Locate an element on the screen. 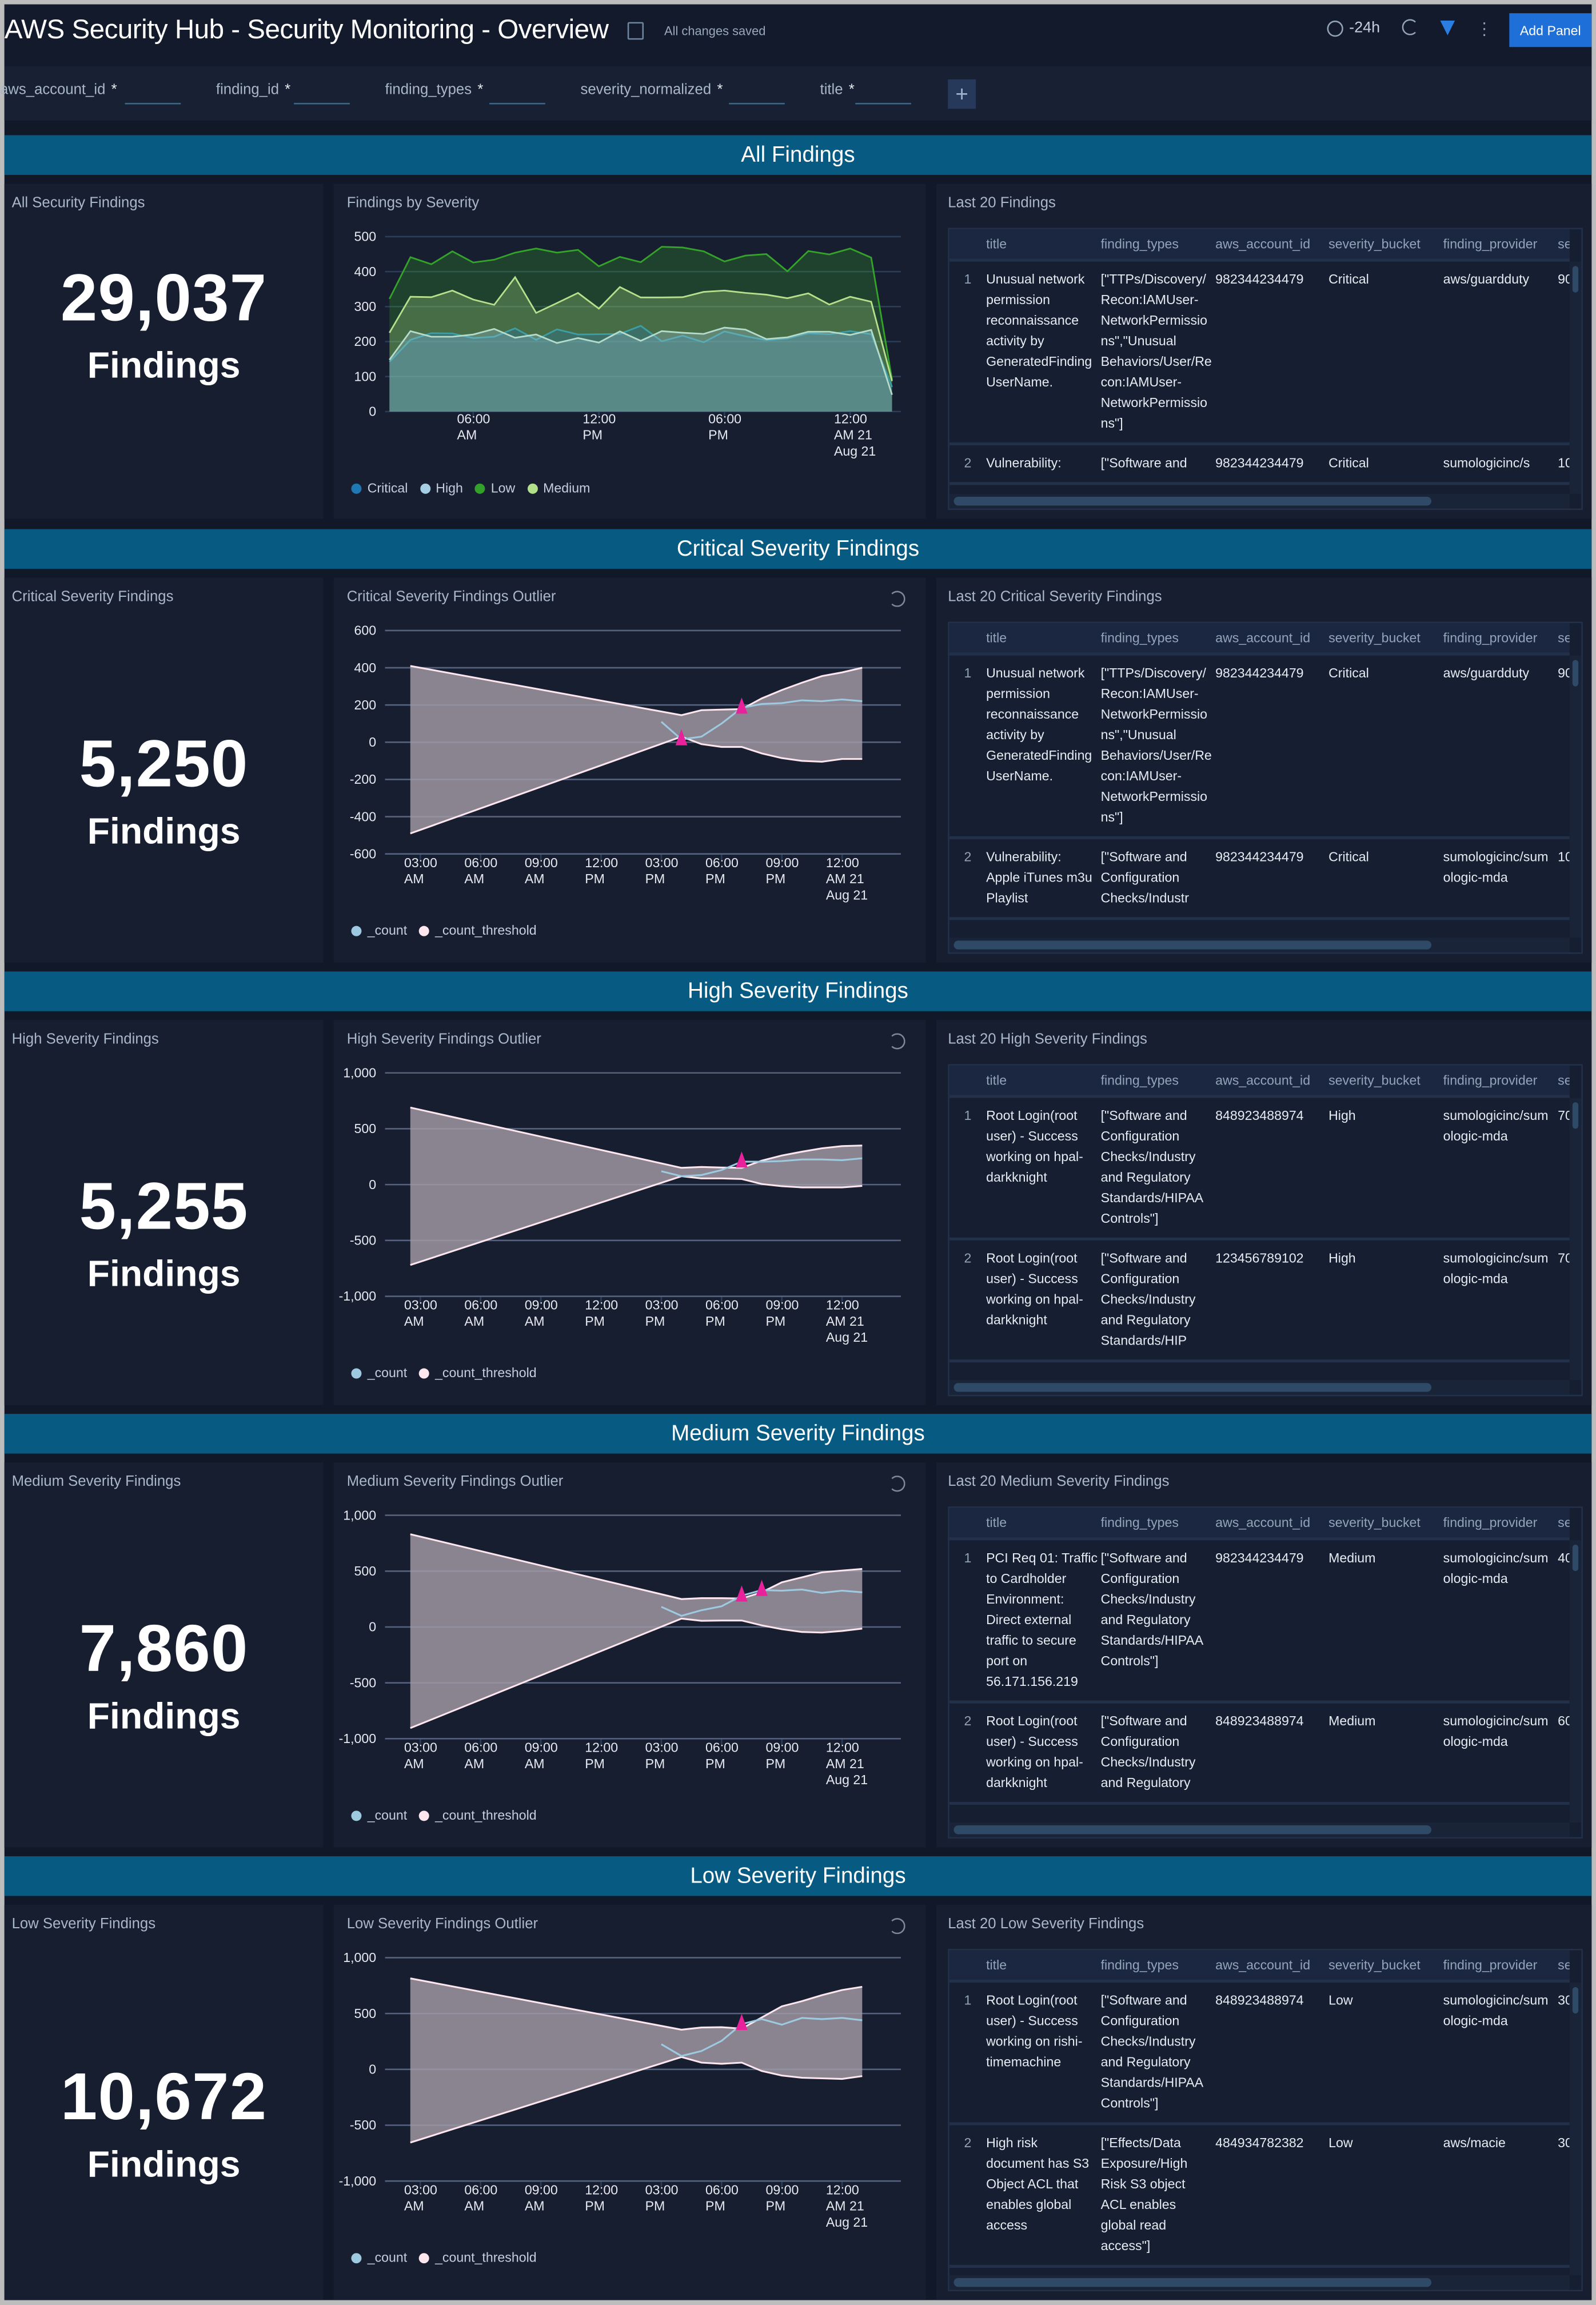  add-panel-button: Add Panel is located at coordinates (1550, 30).